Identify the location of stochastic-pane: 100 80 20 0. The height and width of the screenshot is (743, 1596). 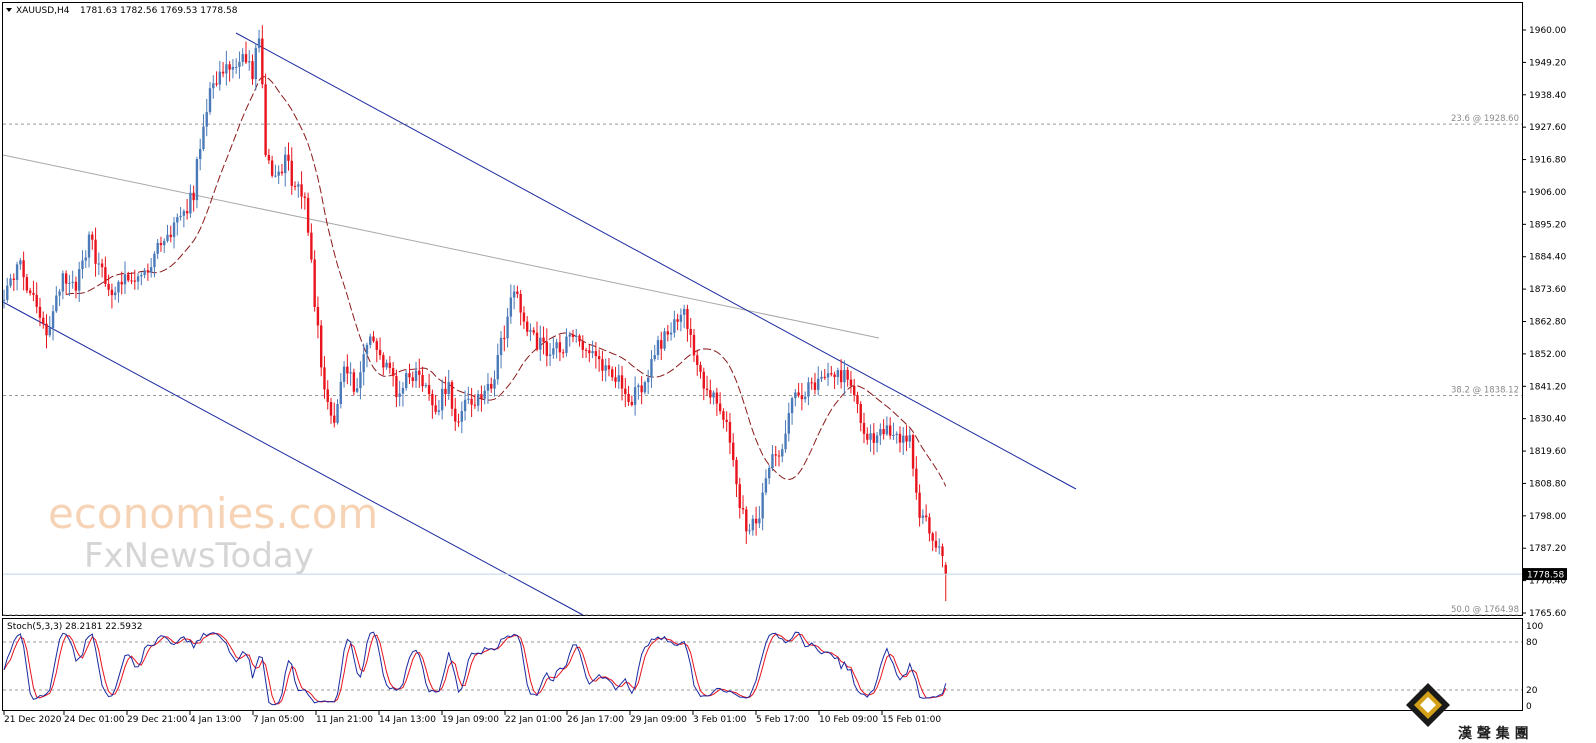
(773, 667).